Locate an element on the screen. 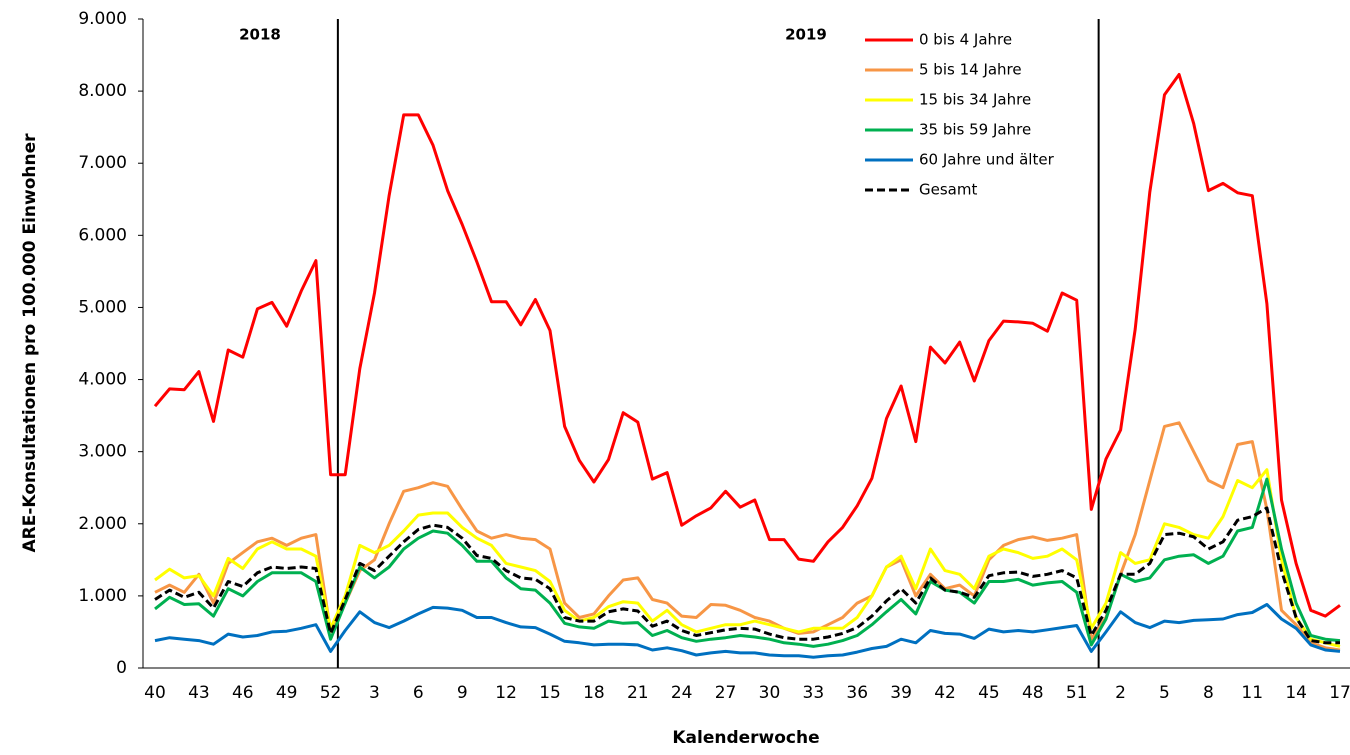 Image resolution: width=1350 pixels, height=755 pixels. x-tick-label: 36 is located at coordinates (857, 693).